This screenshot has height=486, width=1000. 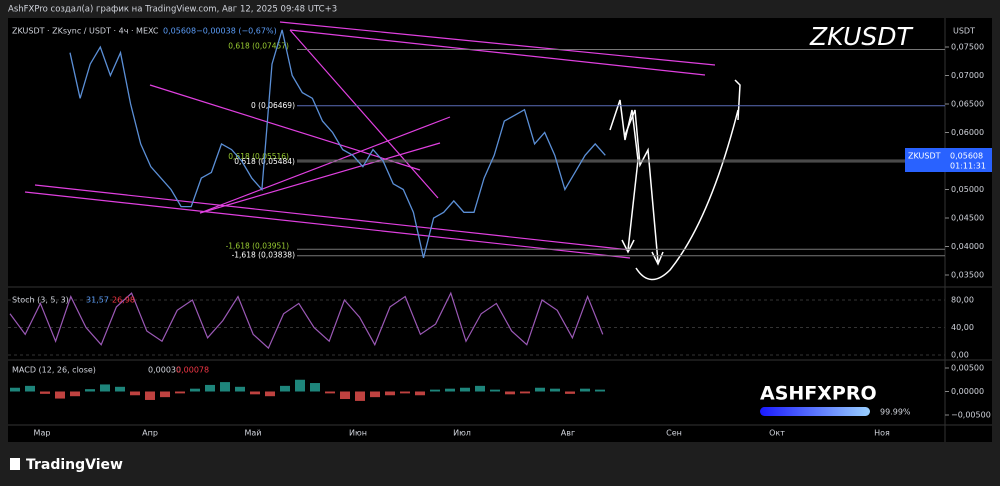 What do you see at coordinates (967, 275) in the screenshot?
I see `price-tick-label: 0,03500` at bounding box center [967, 275].